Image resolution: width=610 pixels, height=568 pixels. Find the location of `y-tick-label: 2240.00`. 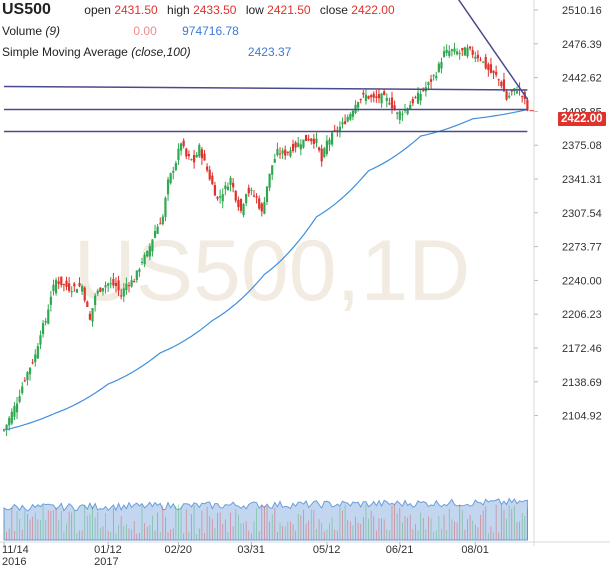

y-tick-label: 2240.00 is located at coordinates (582, 281).